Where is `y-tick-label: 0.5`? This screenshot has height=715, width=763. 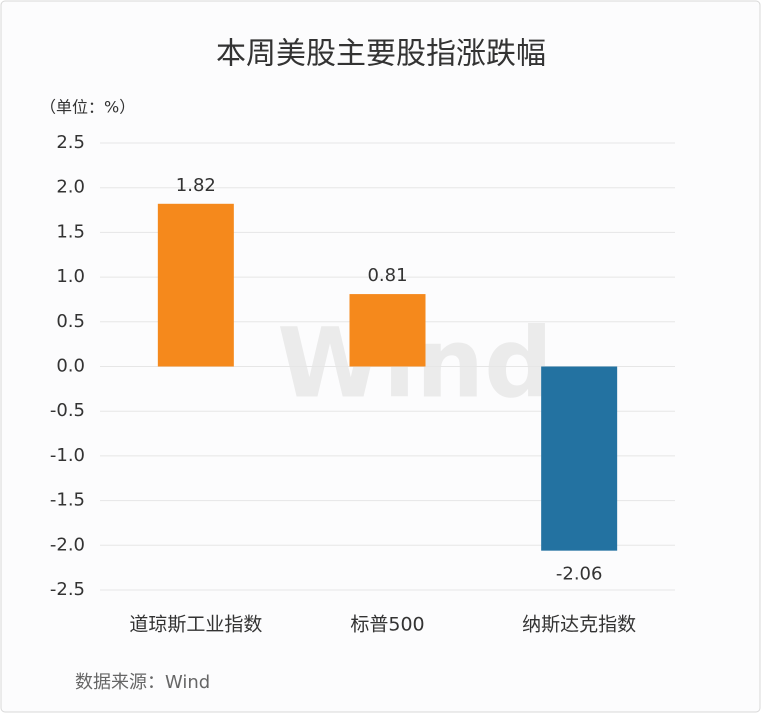 y-tick-label: 0.5 is located at coordinates (70, 321).